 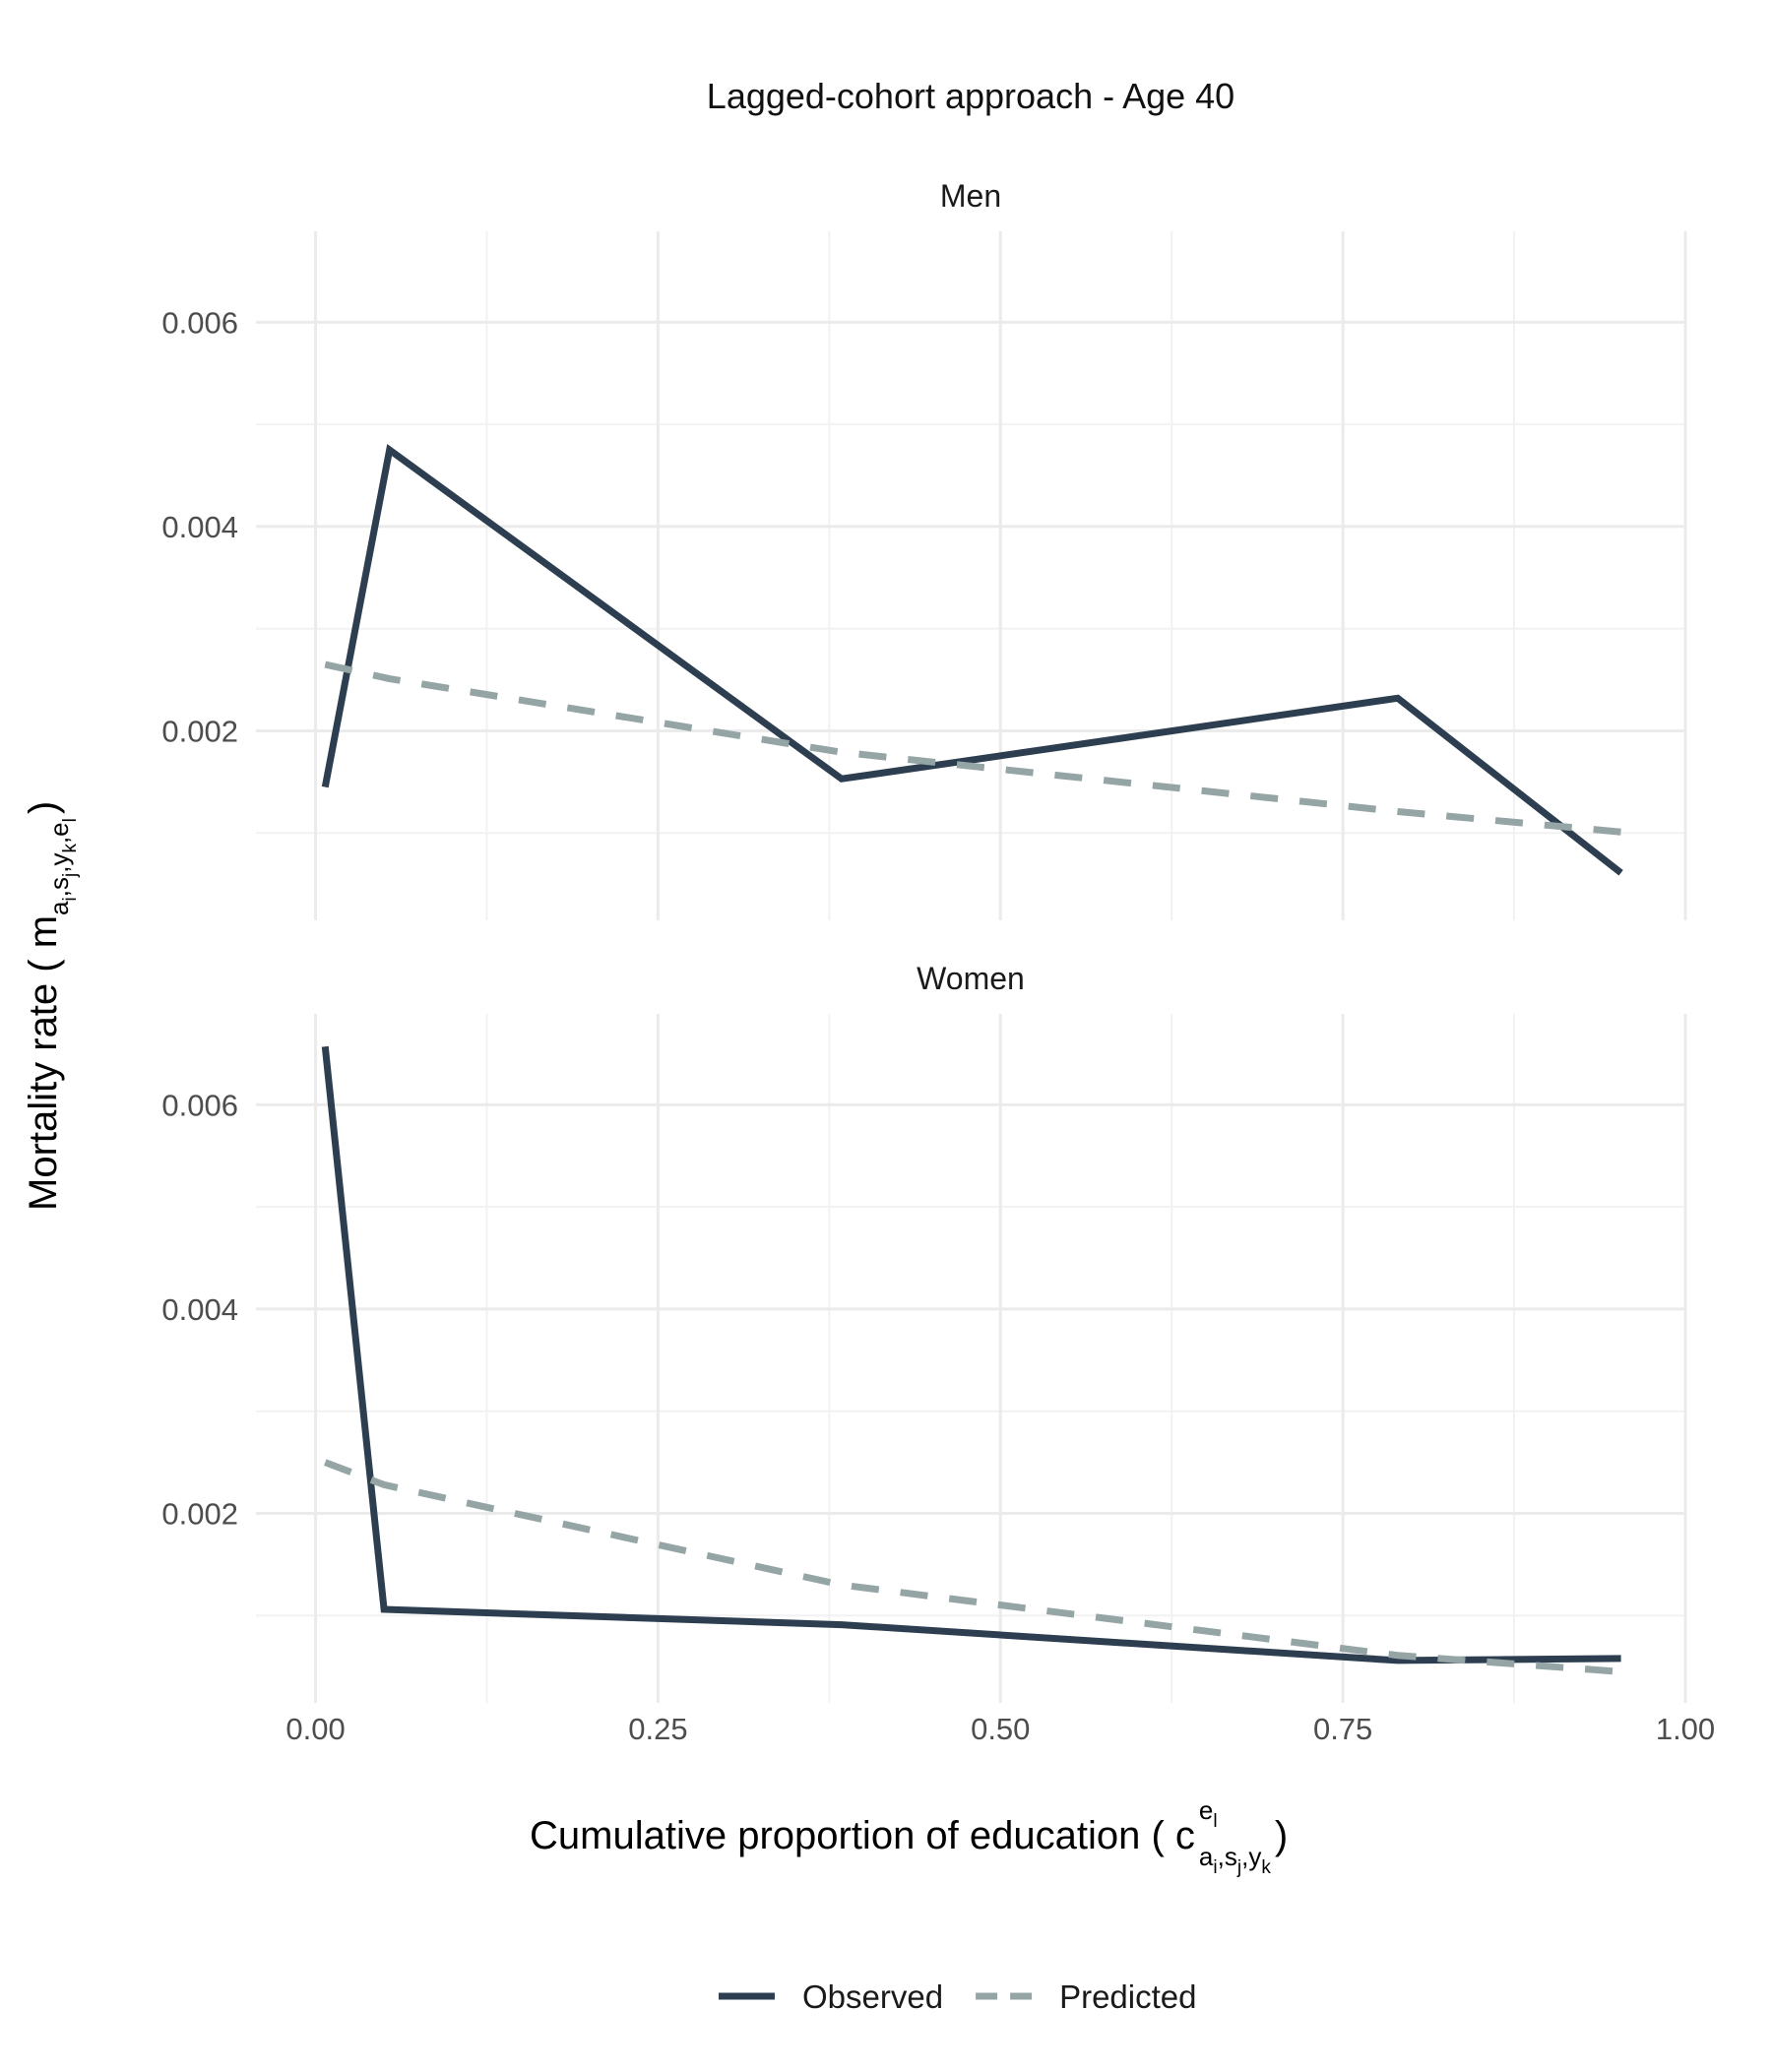 I want to click on y-axis-title-subscript-sub: k, so click(x=70, y=848).